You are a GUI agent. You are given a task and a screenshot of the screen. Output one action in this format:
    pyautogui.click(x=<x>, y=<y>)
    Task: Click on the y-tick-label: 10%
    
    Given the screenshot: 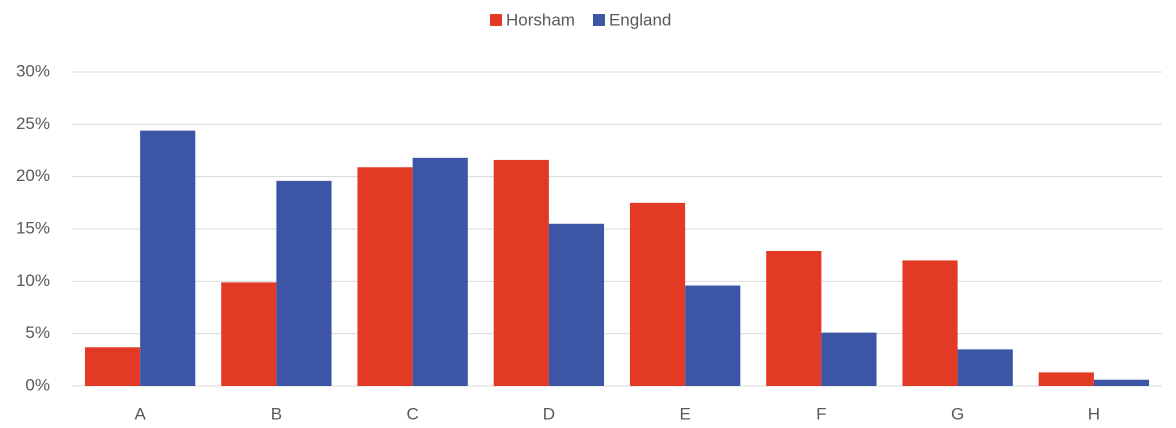 What is the action you would take?
    pyautogui.click(x=33, y=280)
    